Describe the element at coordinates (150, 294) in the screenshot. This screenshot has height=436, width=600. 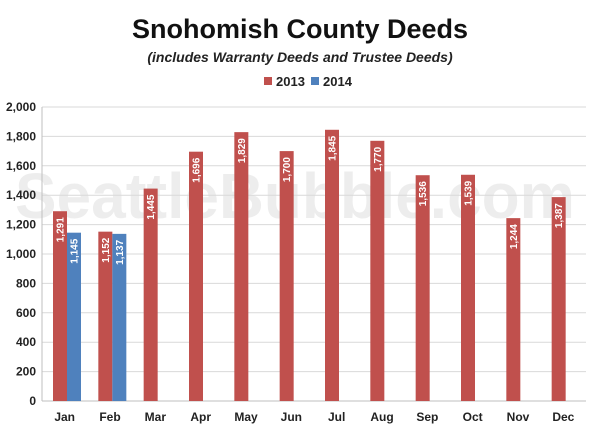
I see `bar-2013-mar` at that location.